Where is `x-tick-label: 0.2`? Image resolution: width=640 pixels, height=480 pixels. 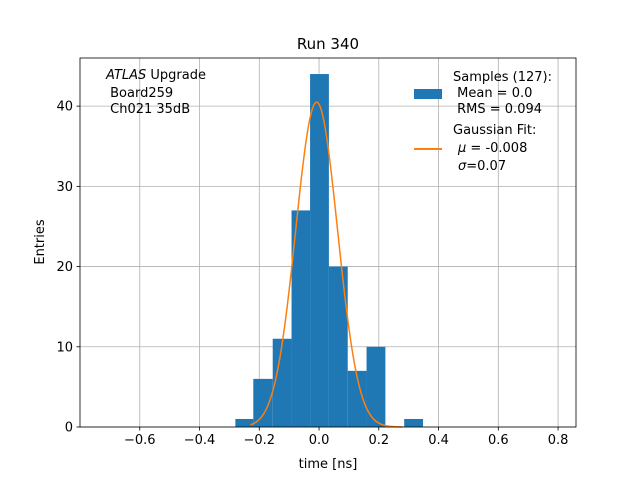
x-tick-label: 0.2 is located at coordinates (378, 440).